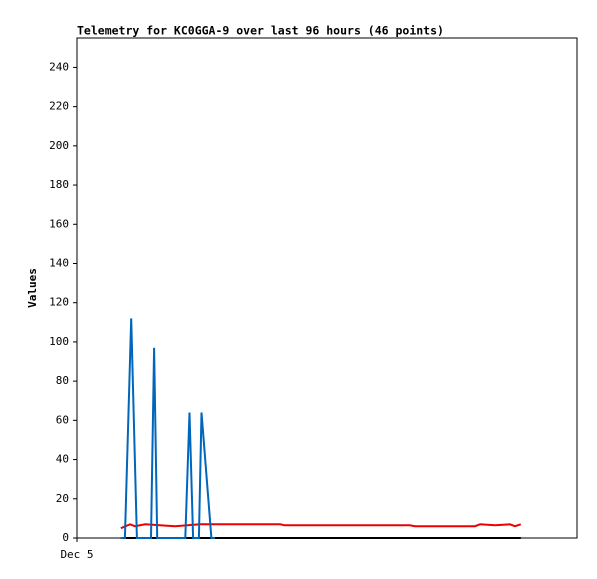 This screenshot has width=597, height=579. What do you see at coordinates (59, 341) in the screenshot?
I see `y-tick-label: 100` at bounding box center [59, 341].